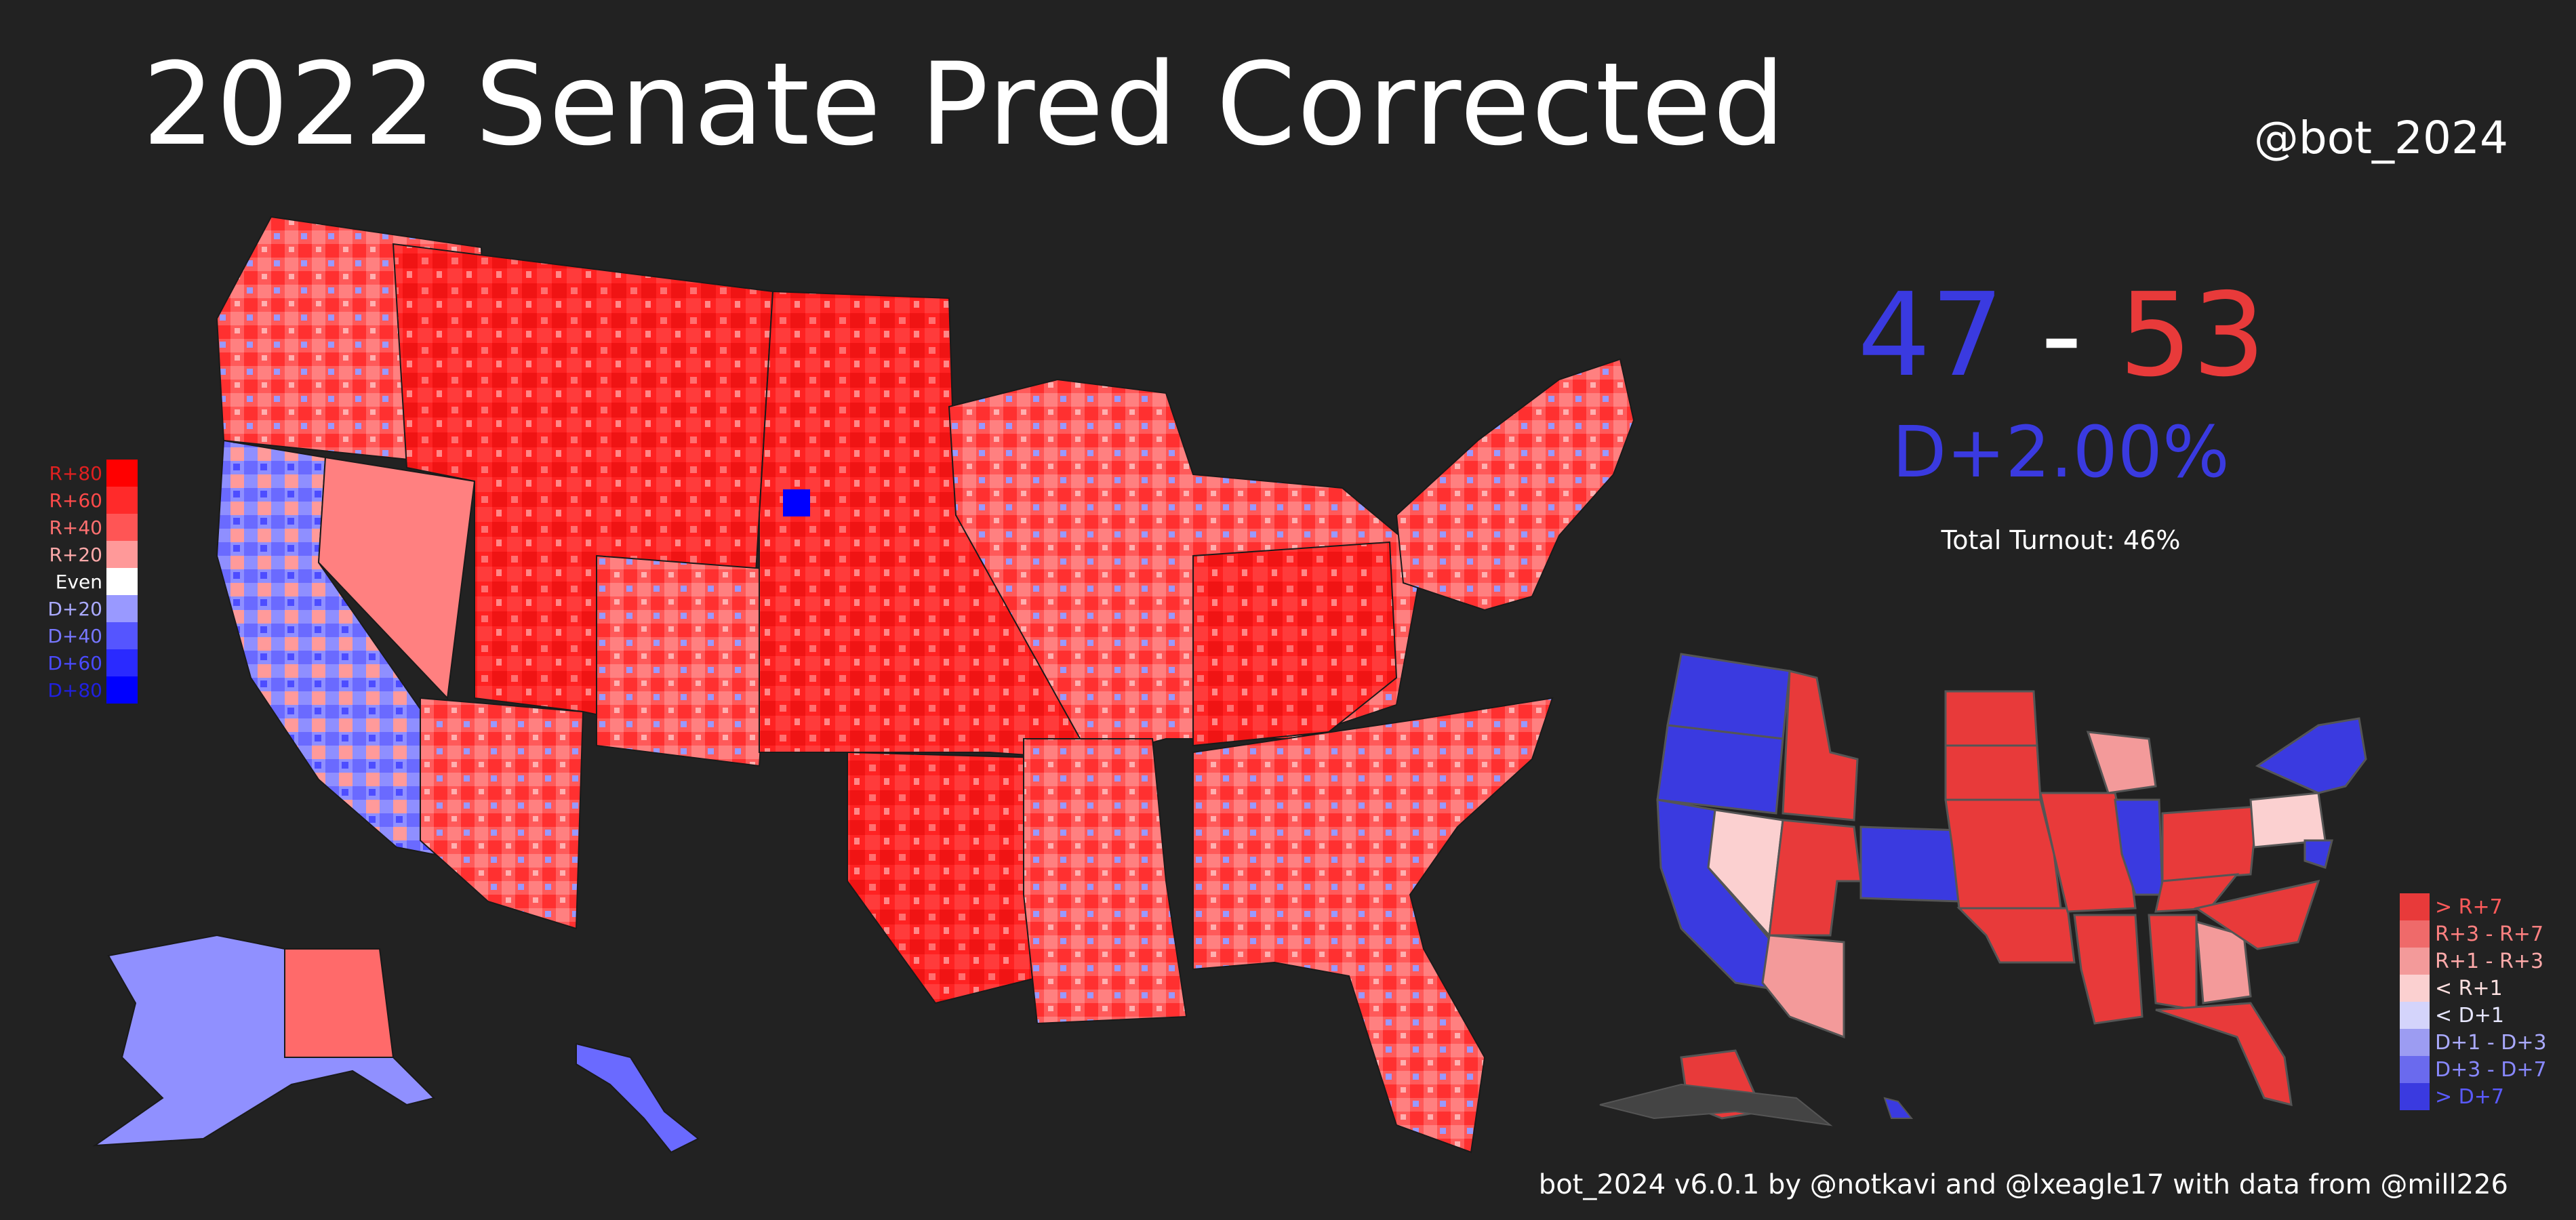  What do you see at coordinates (396, 578) in the screenshot?
I see `region-nevada` at bounding box center [396, 578].